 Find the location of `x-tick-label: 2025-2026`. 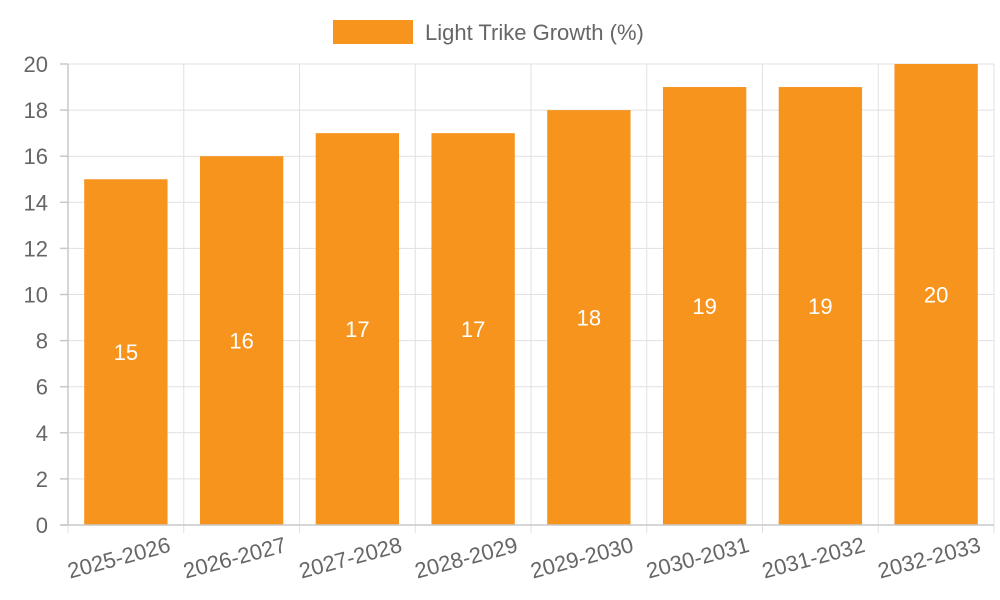

x-tick-label: 2025-2026 is located at coordinates (119, 557).